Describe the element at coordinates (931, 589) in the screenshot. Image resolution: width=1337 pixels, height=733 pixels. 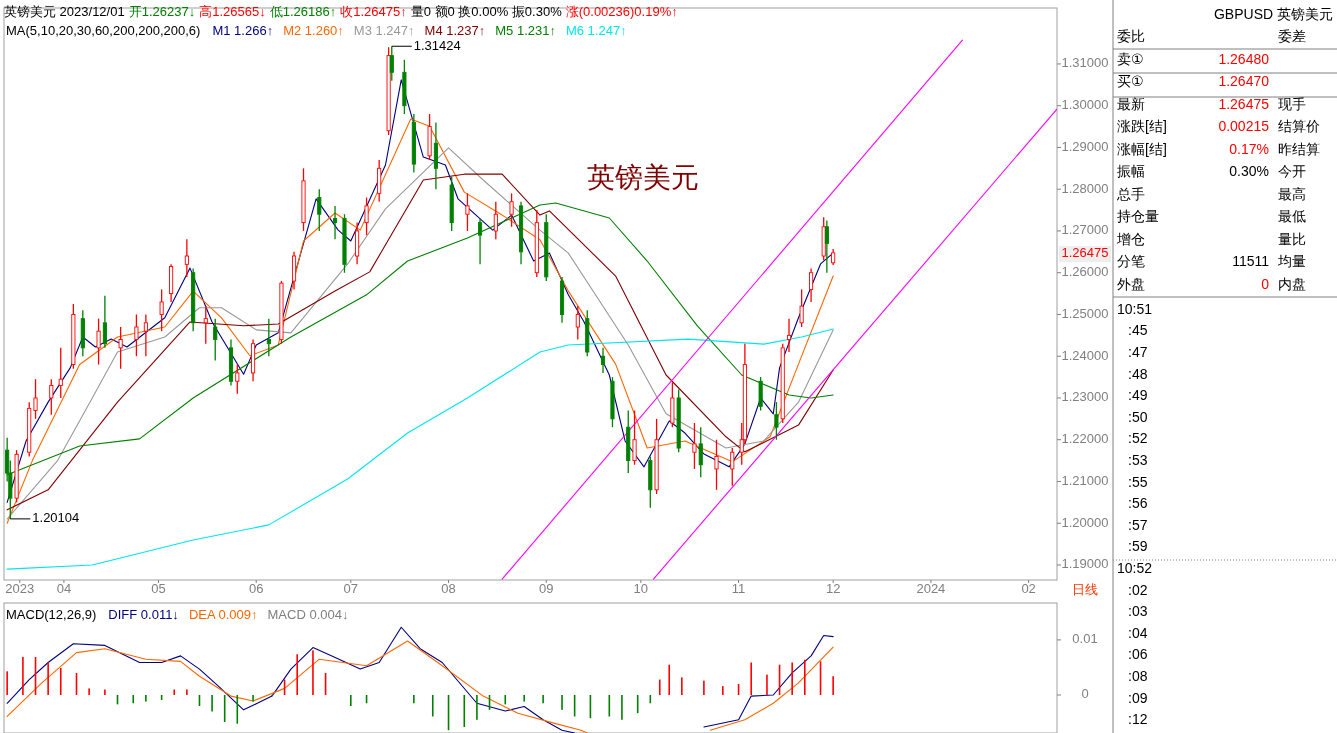
I see `x-tick-label: 2024` at that location.